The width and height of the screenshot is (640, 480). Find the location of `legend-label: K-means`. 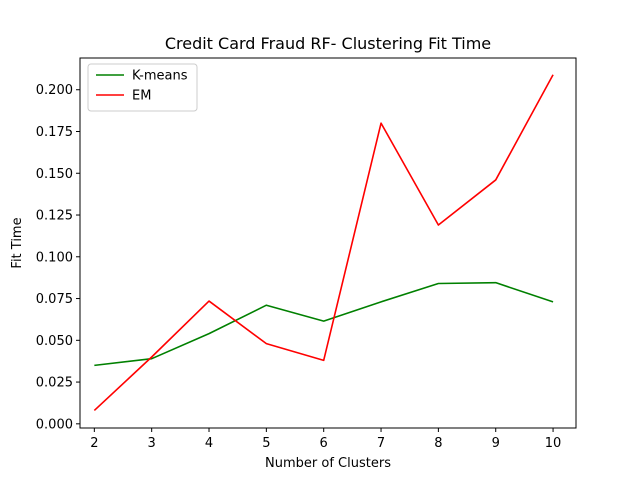

legend-label: K-means is located at coordinates (160, 76).